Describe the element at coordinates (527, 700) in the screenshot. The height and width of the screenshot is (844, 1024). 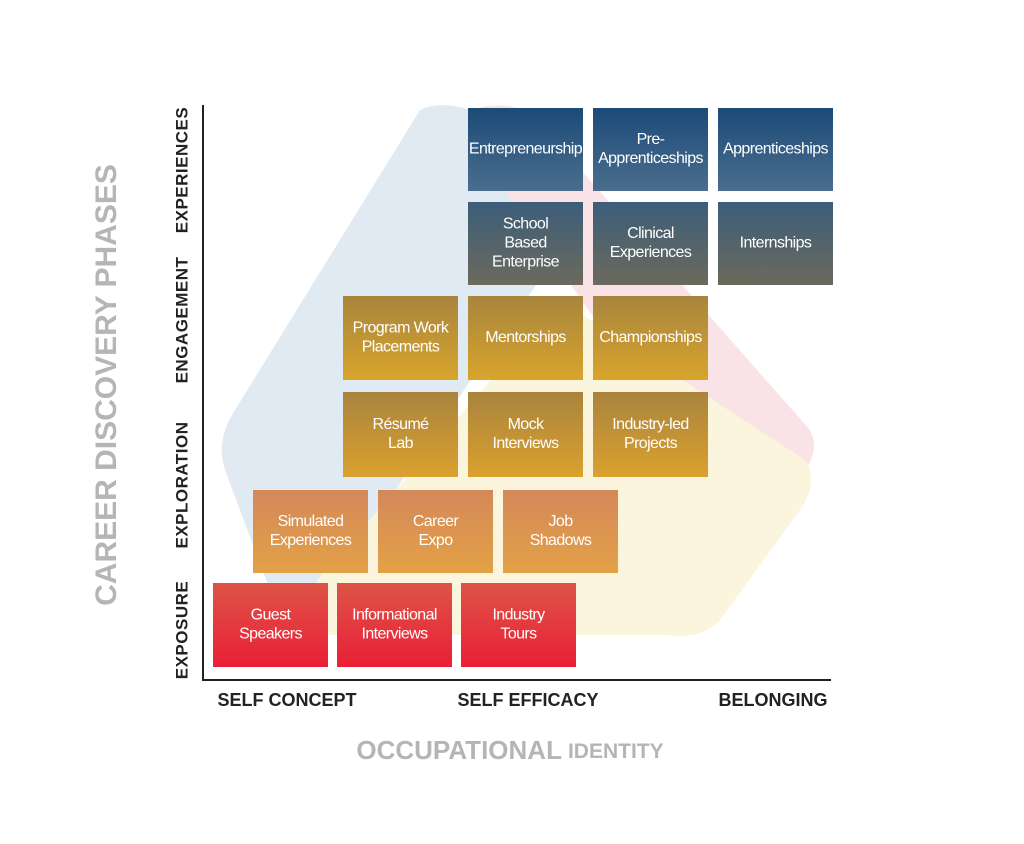
I see `stage-label: SELF EFFICACY` at that location.